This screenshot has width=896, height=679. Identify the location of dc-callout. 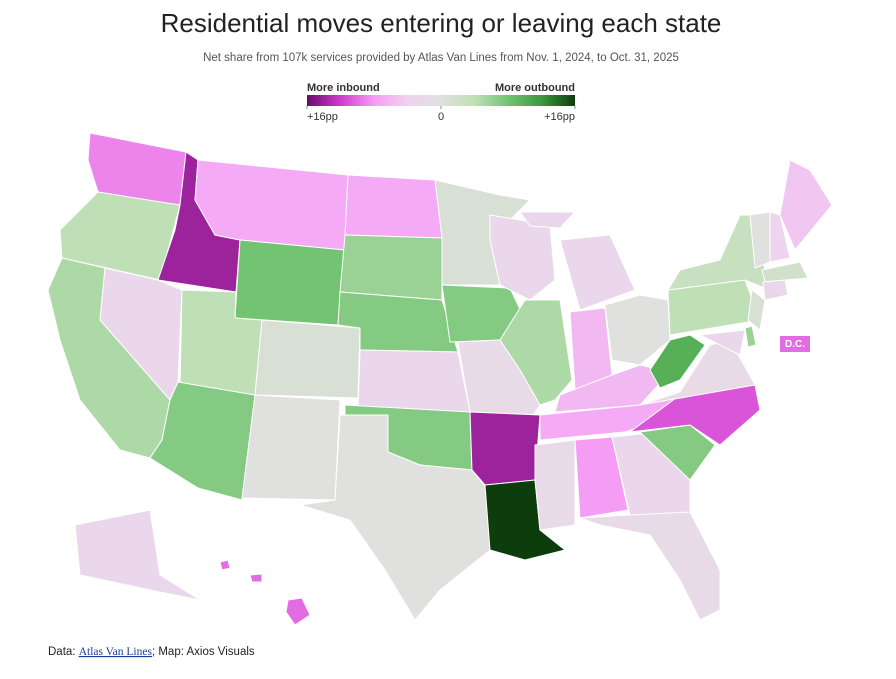
(795, 344).